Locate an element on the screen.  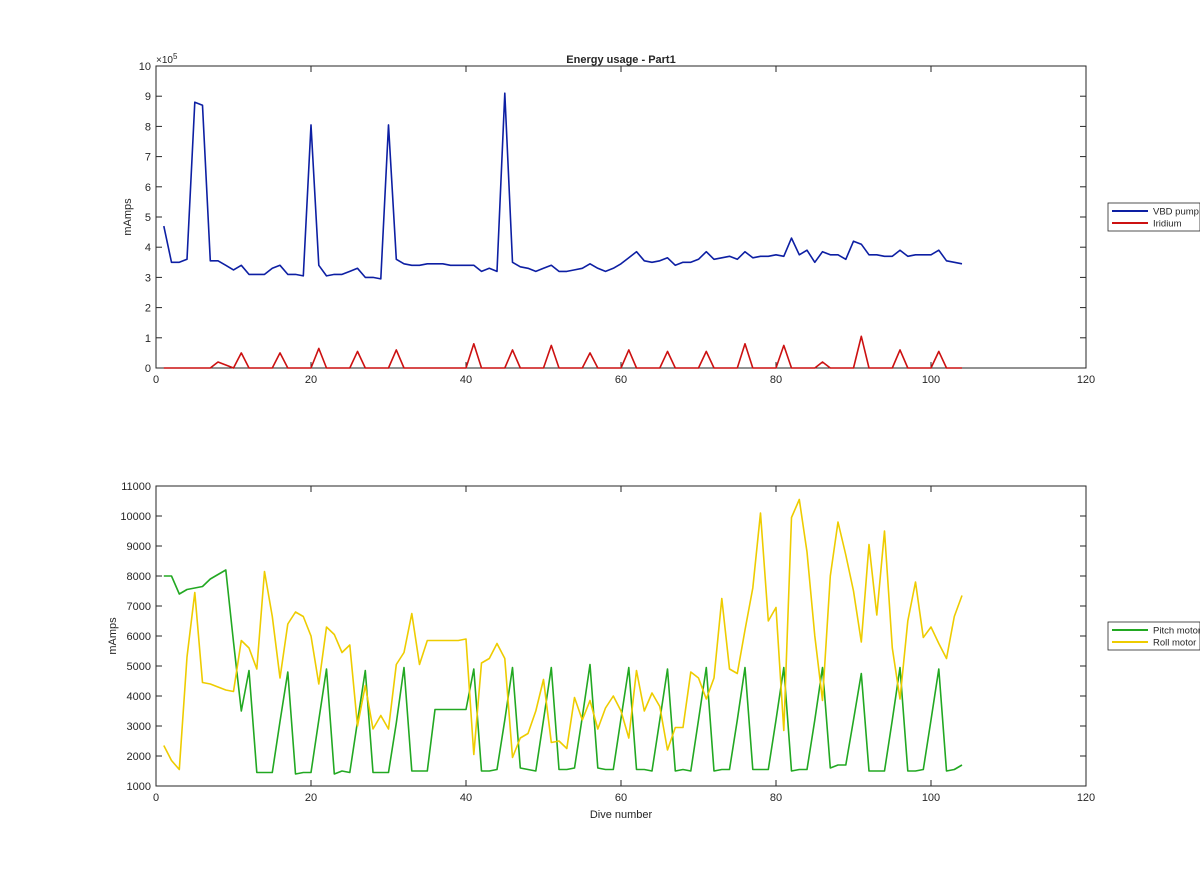
y-tick-label: 9 is located at coordinates (148, 97).